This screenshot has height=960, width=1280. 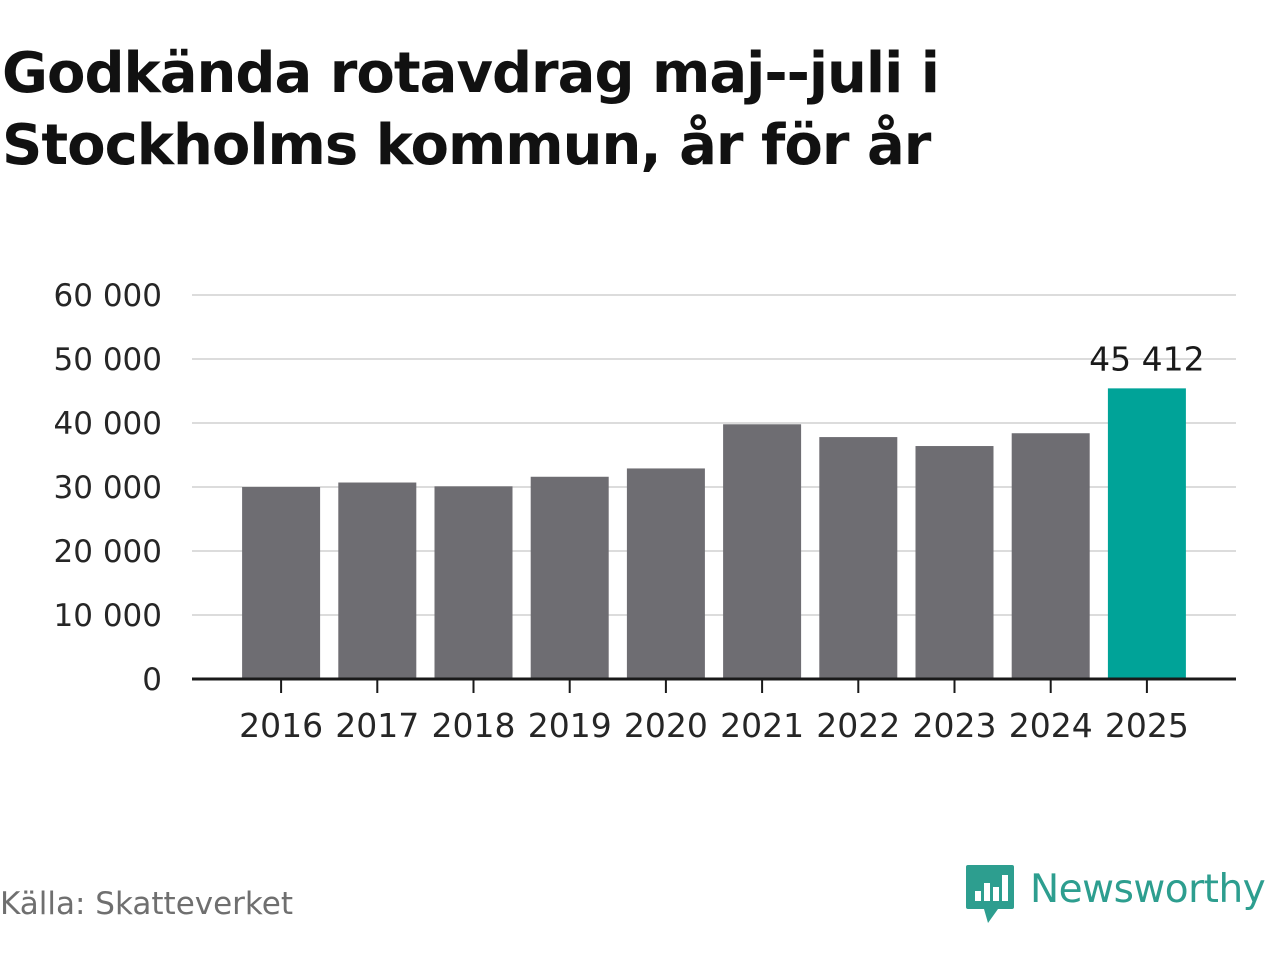 I want to click on bar-2025, so click(x=1146, y=533).